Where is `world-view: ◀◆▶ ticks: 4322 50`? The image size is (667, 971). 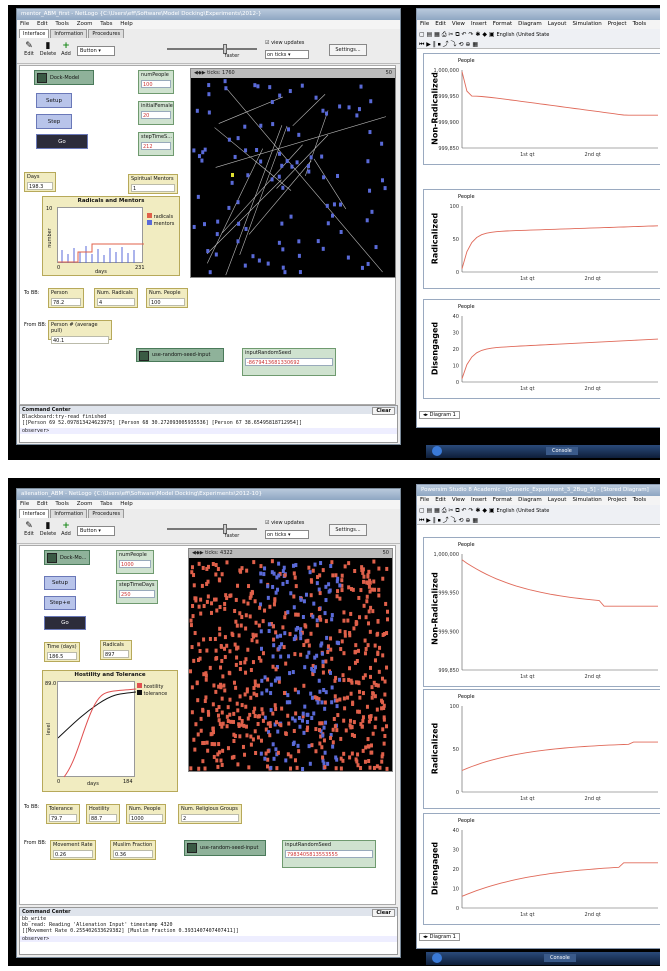 world-view: ◀◆▶ ticks: 4322 50 is located at coordinates (290, 660).